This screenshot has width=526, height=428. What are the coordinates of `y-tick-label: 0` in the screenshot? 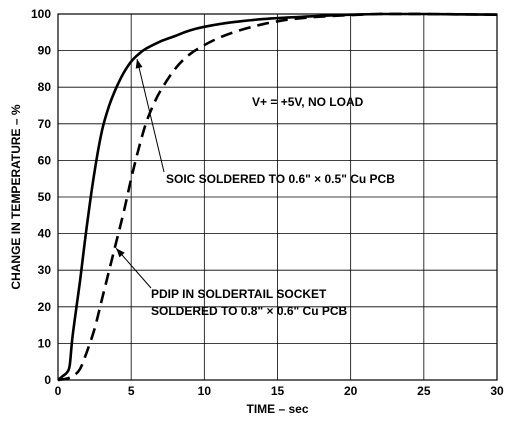 It's located at (47, 380).